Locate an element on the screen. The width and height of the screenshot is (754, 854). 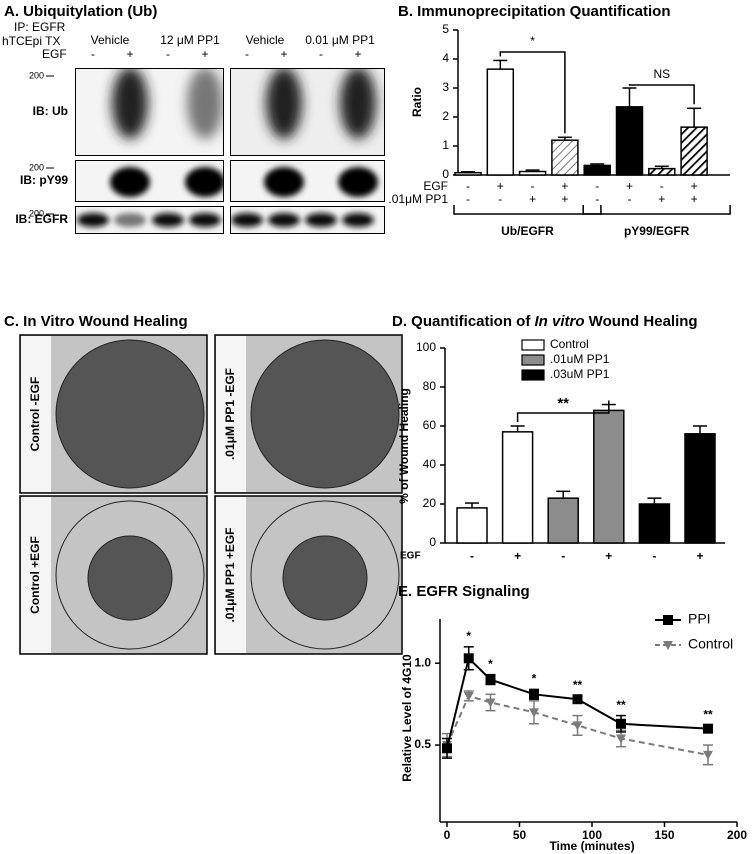
group-label: Vehicle is located at coordinates (110, 40).